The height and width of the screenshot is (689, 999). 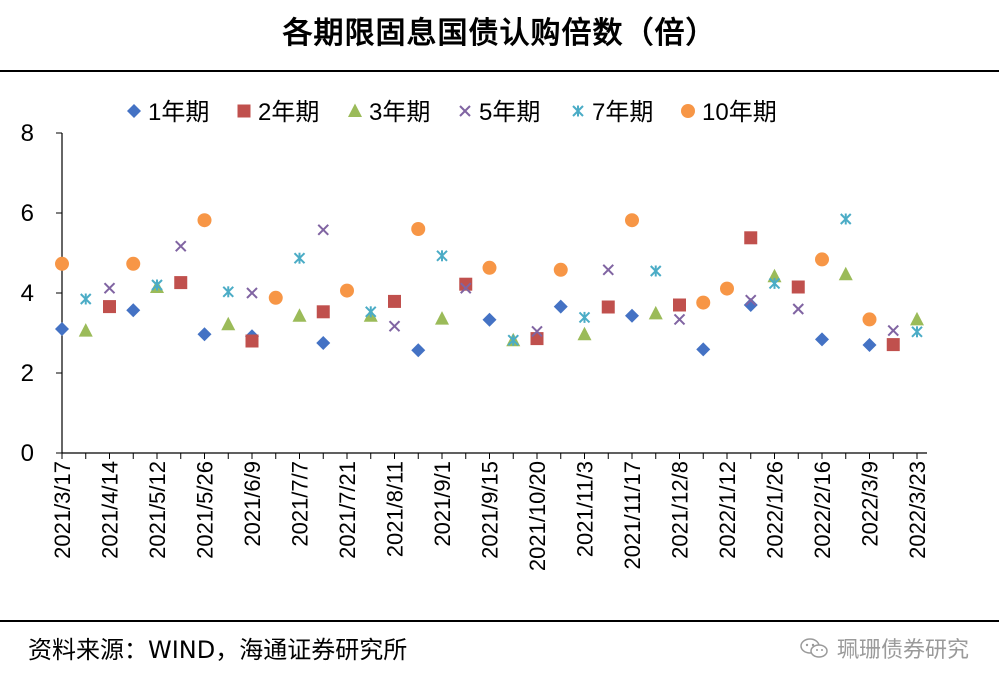 What do you see at coordinates (499, 112) in the screenshot?
I see `legend-item: 5年期` at bounding box center [499, 112].